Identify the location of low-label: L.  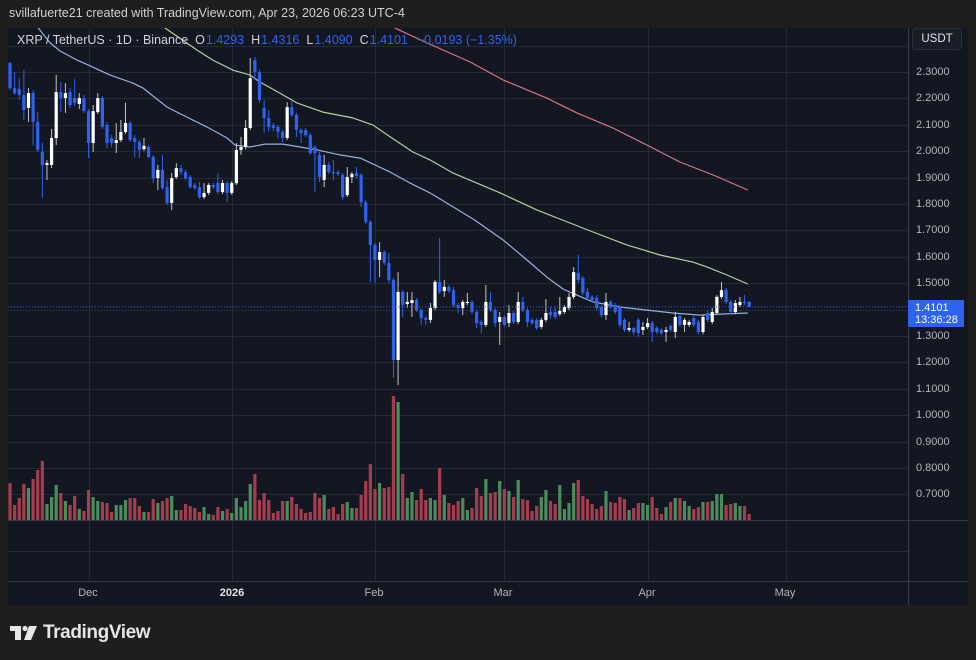
(310, 40).